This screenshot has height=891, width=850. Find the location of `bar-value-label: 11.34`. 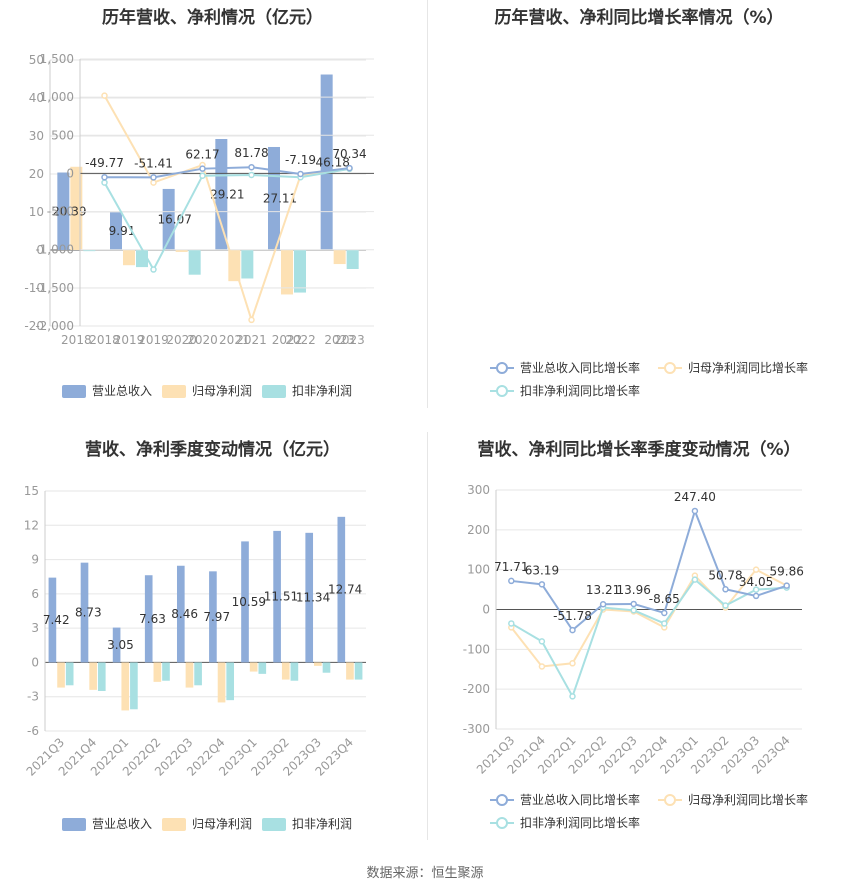

bar-value-label: 11.34 is located at coordinates (313, 598).